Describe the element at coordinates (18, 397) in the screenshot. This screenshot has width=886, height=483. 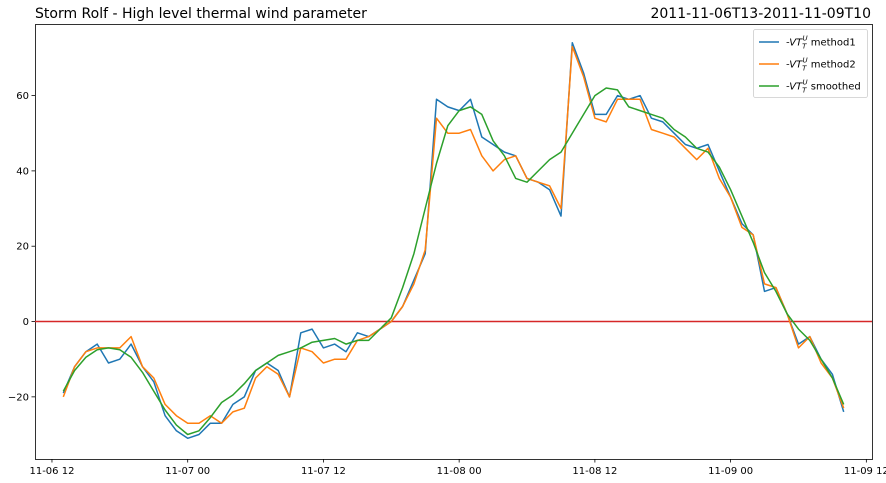
I see `y-tick-label: −20` at that location.